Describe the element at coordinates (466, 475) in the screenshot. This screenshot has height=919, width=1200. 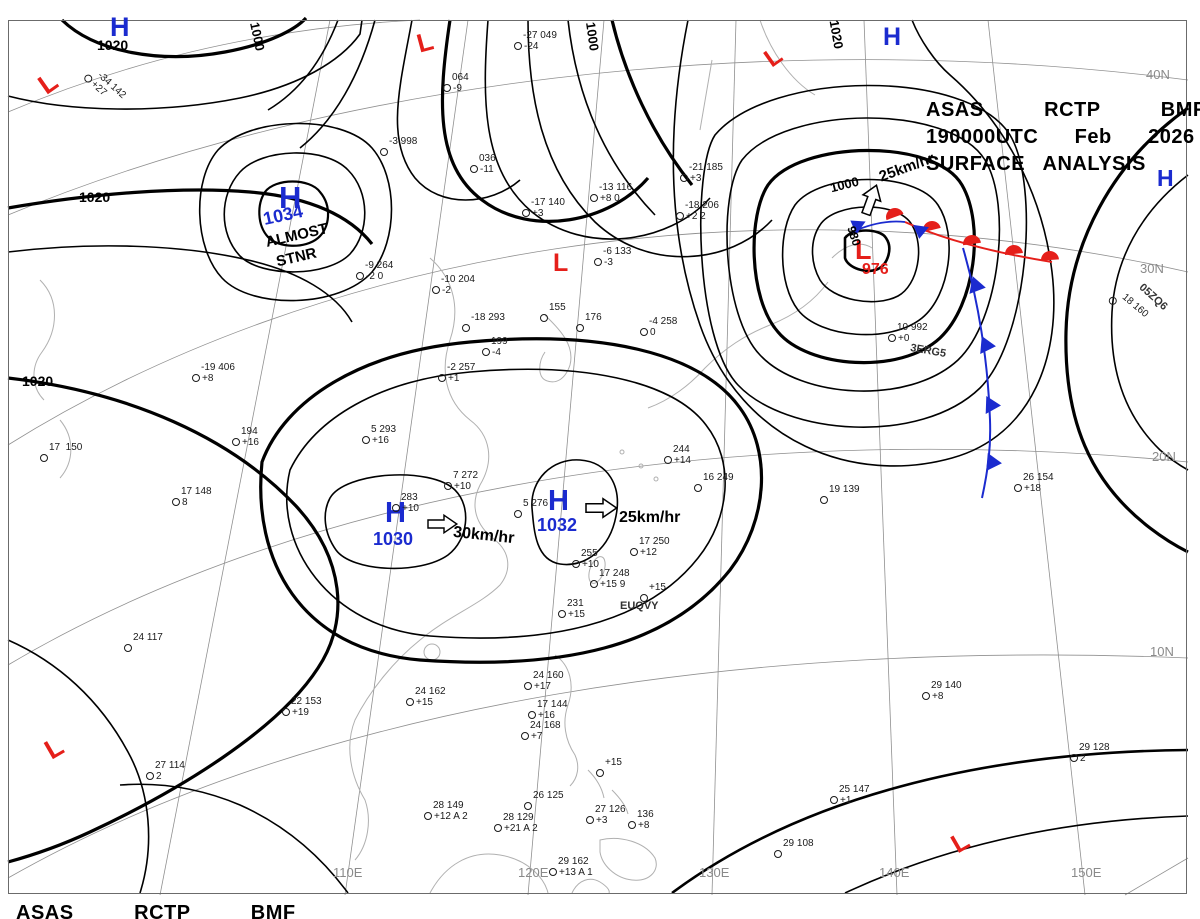
I see `station-upper-text: 7 272` at that location.